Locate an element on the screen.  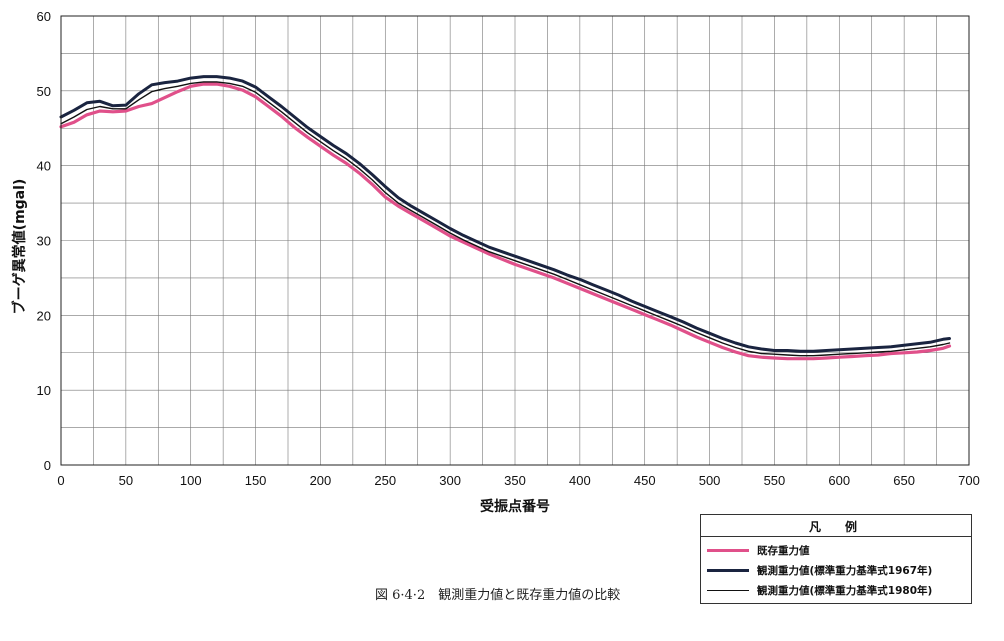
legend-item-observed-1967: 観測重力値(標準重力基準式1967年) is located at coordinates (819, 570).